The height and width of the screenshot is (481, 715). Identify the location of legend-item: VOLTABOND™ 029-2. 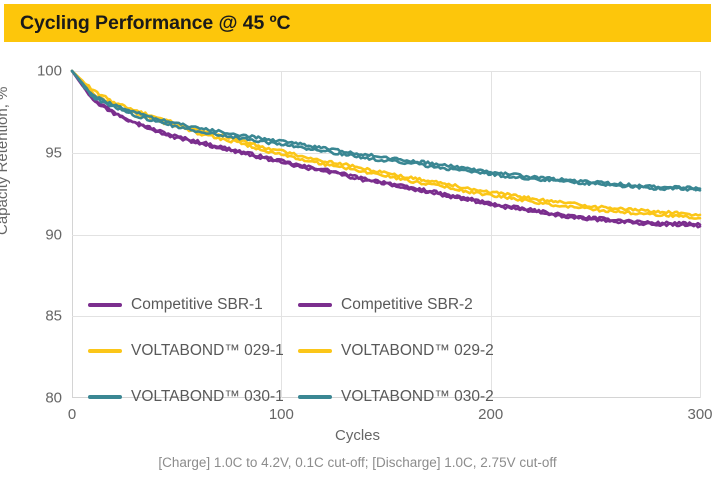
(403, 351).